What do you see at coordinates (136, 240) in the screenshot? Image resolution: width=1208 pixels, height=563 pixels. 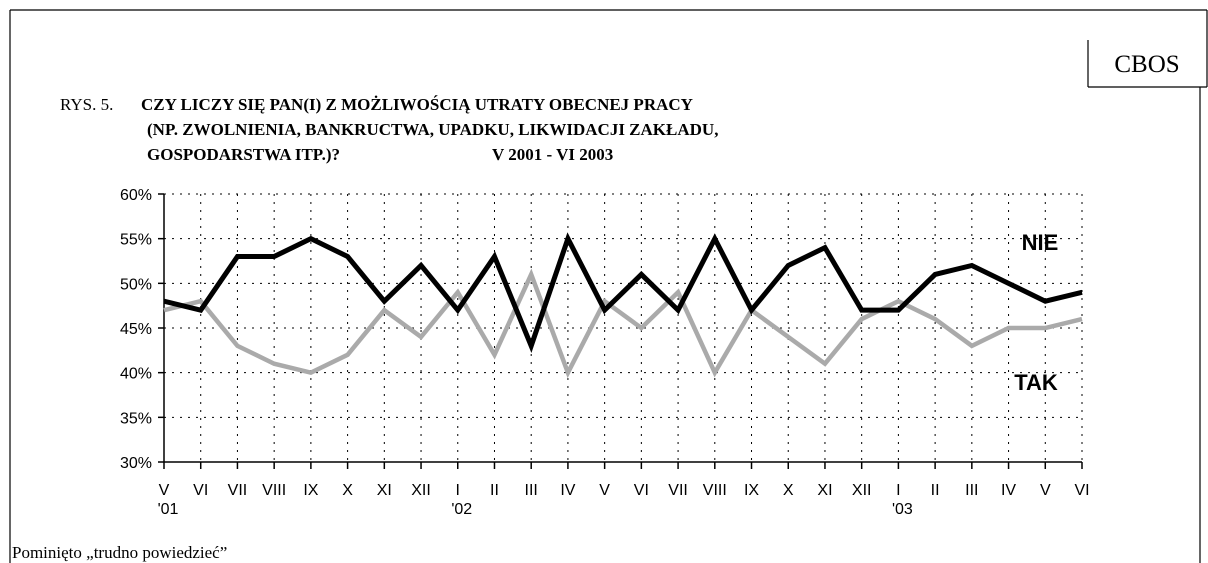 I see `y-tick-label: 55%` at bounding box center [136, 240].